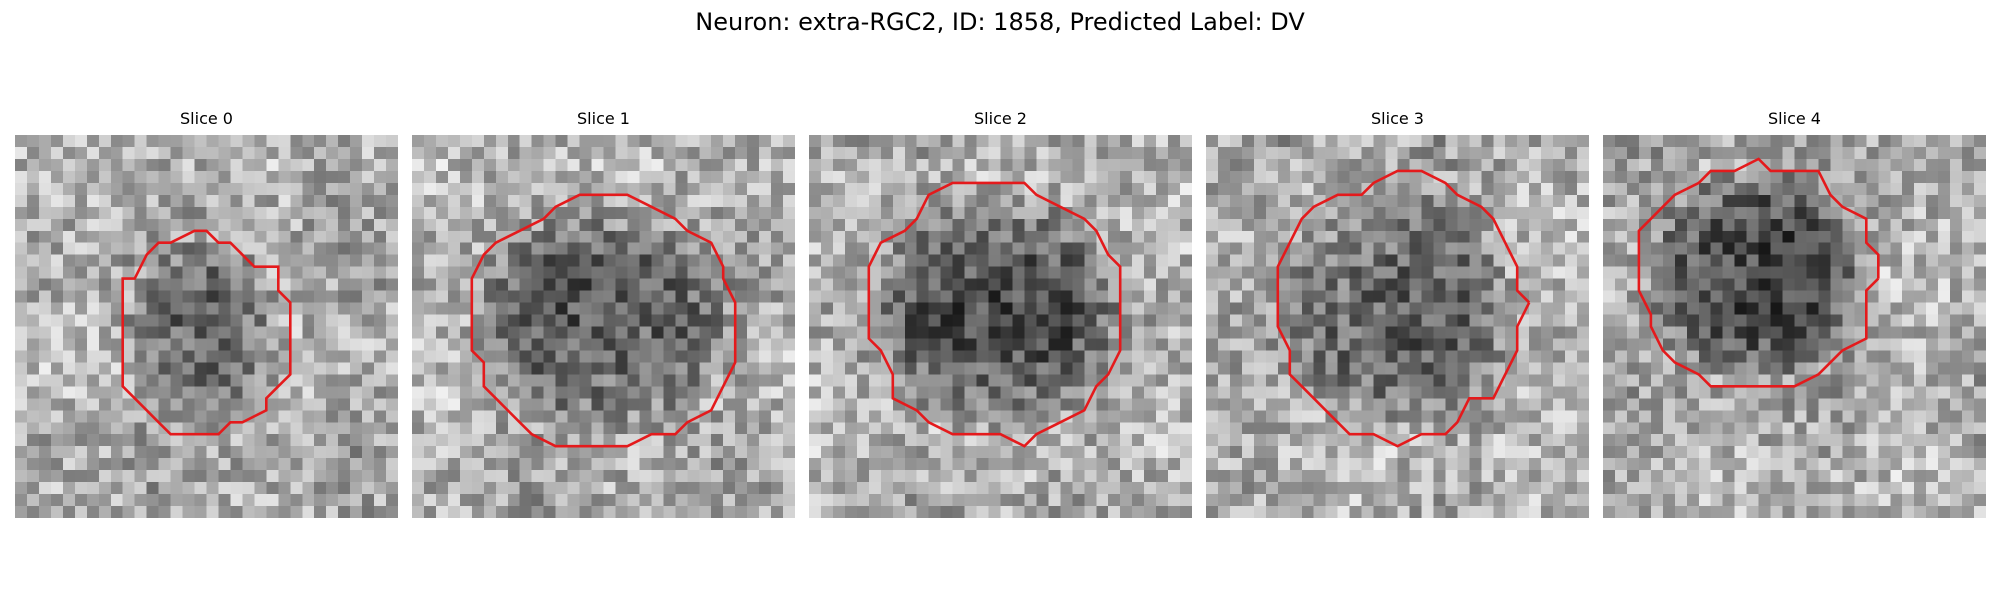  I want to click on slice-title-2: Slice 2, so click(1000, 118).